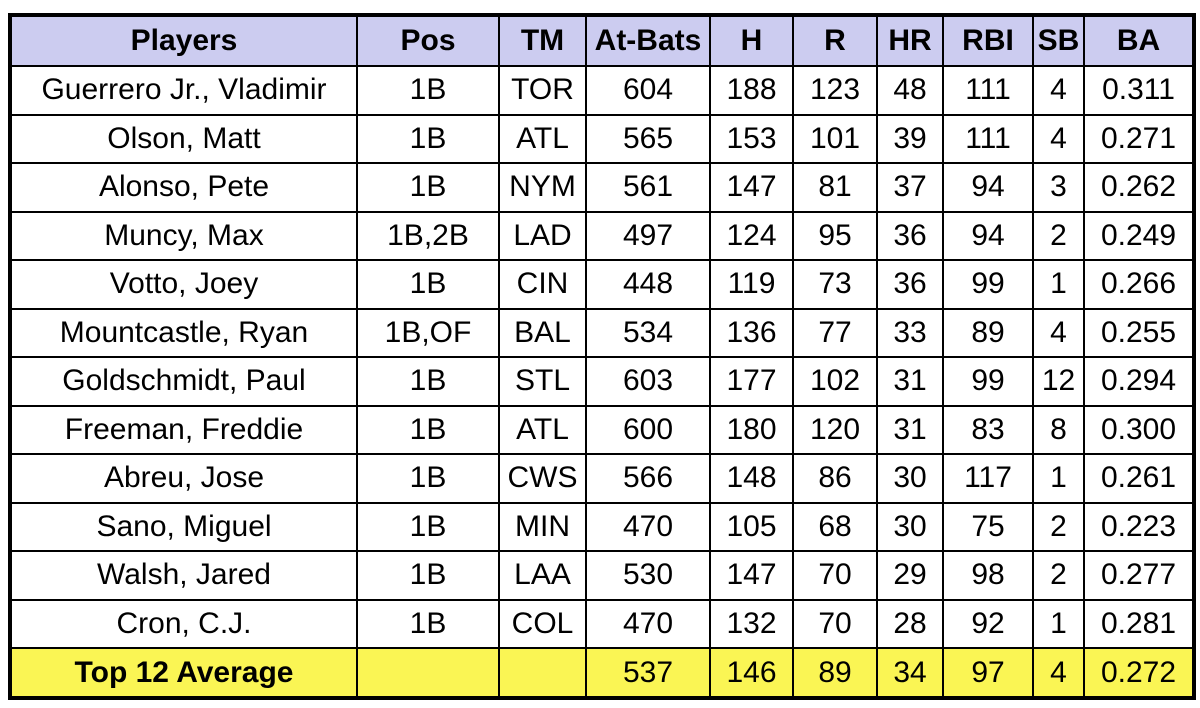 The width and height of the screenshot is (1200, 708). Describe the element at coordinates (648, 187) in the screenshot. I see `table-cell-at-bats: 561` at that location.